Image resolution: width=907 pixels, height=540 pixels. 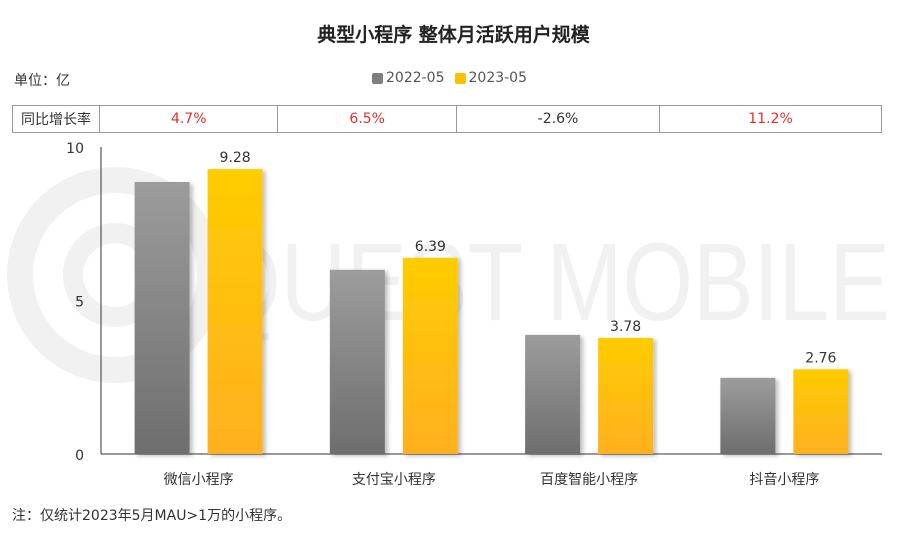 I want to click on growth-rate-douyin: 11.2%, so click(x=770, y=119).